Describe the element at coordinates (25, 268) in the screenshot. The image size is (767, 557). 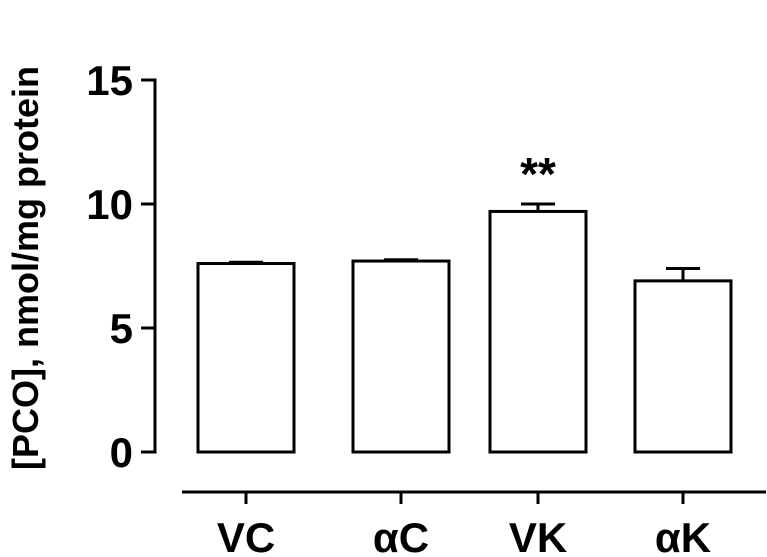
I see `y-axis-label: [PCO], nmol/mg protein` at that location.